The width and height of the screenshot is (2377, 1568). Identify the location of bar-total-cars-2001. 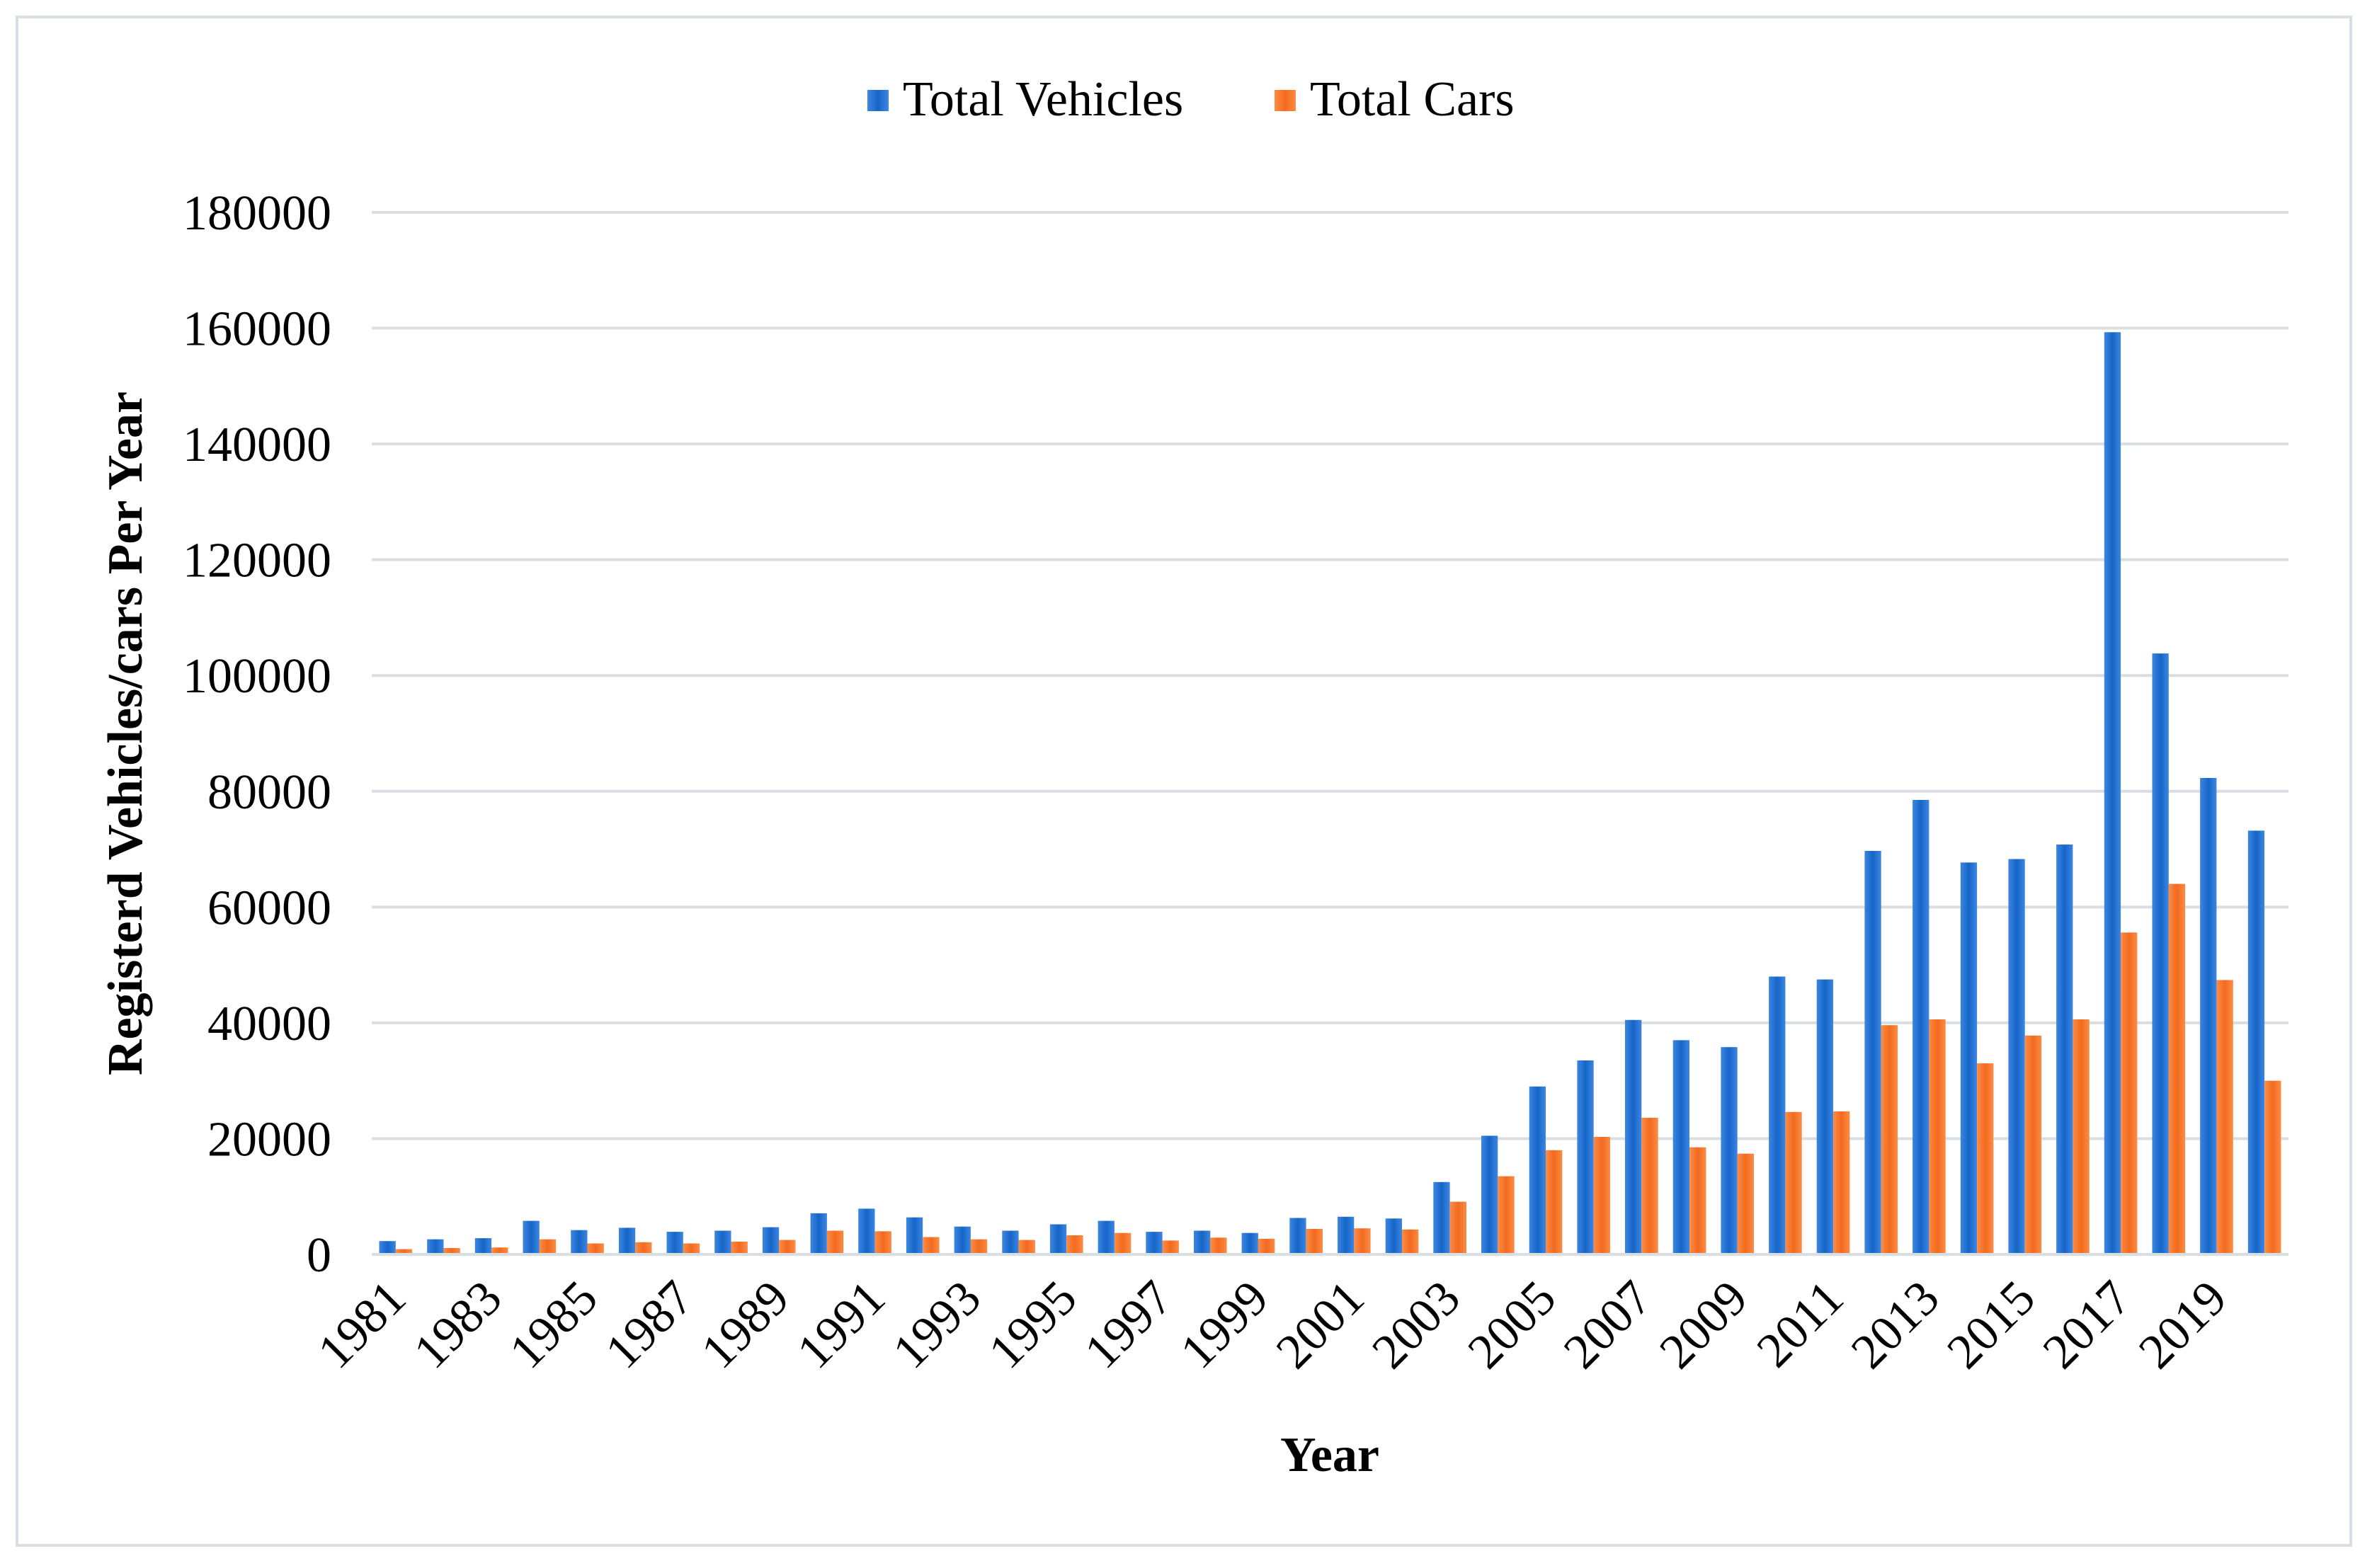
(1362, 1241).